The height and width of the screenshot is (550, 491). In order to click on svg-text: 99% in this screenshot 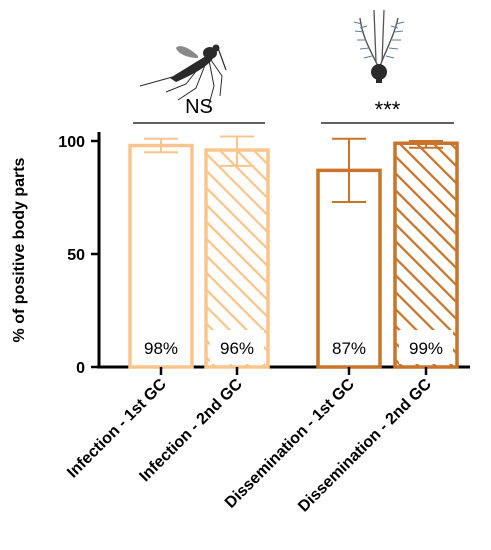, I will do `click(426, 348)`.